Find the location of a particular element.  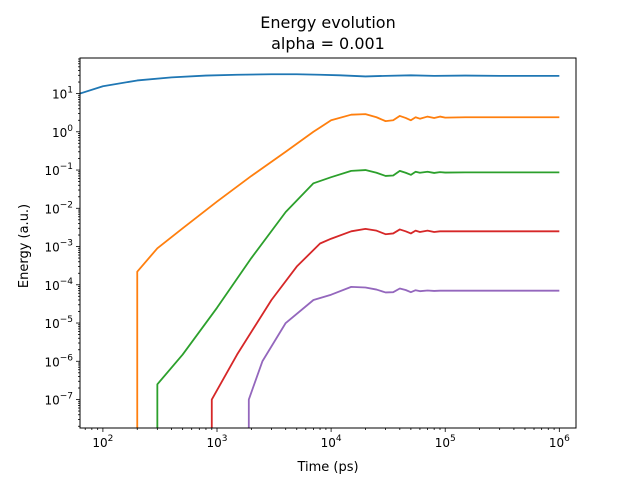

chart-subtitle: alpha = 0.001 is located at coordinates (328, 43).